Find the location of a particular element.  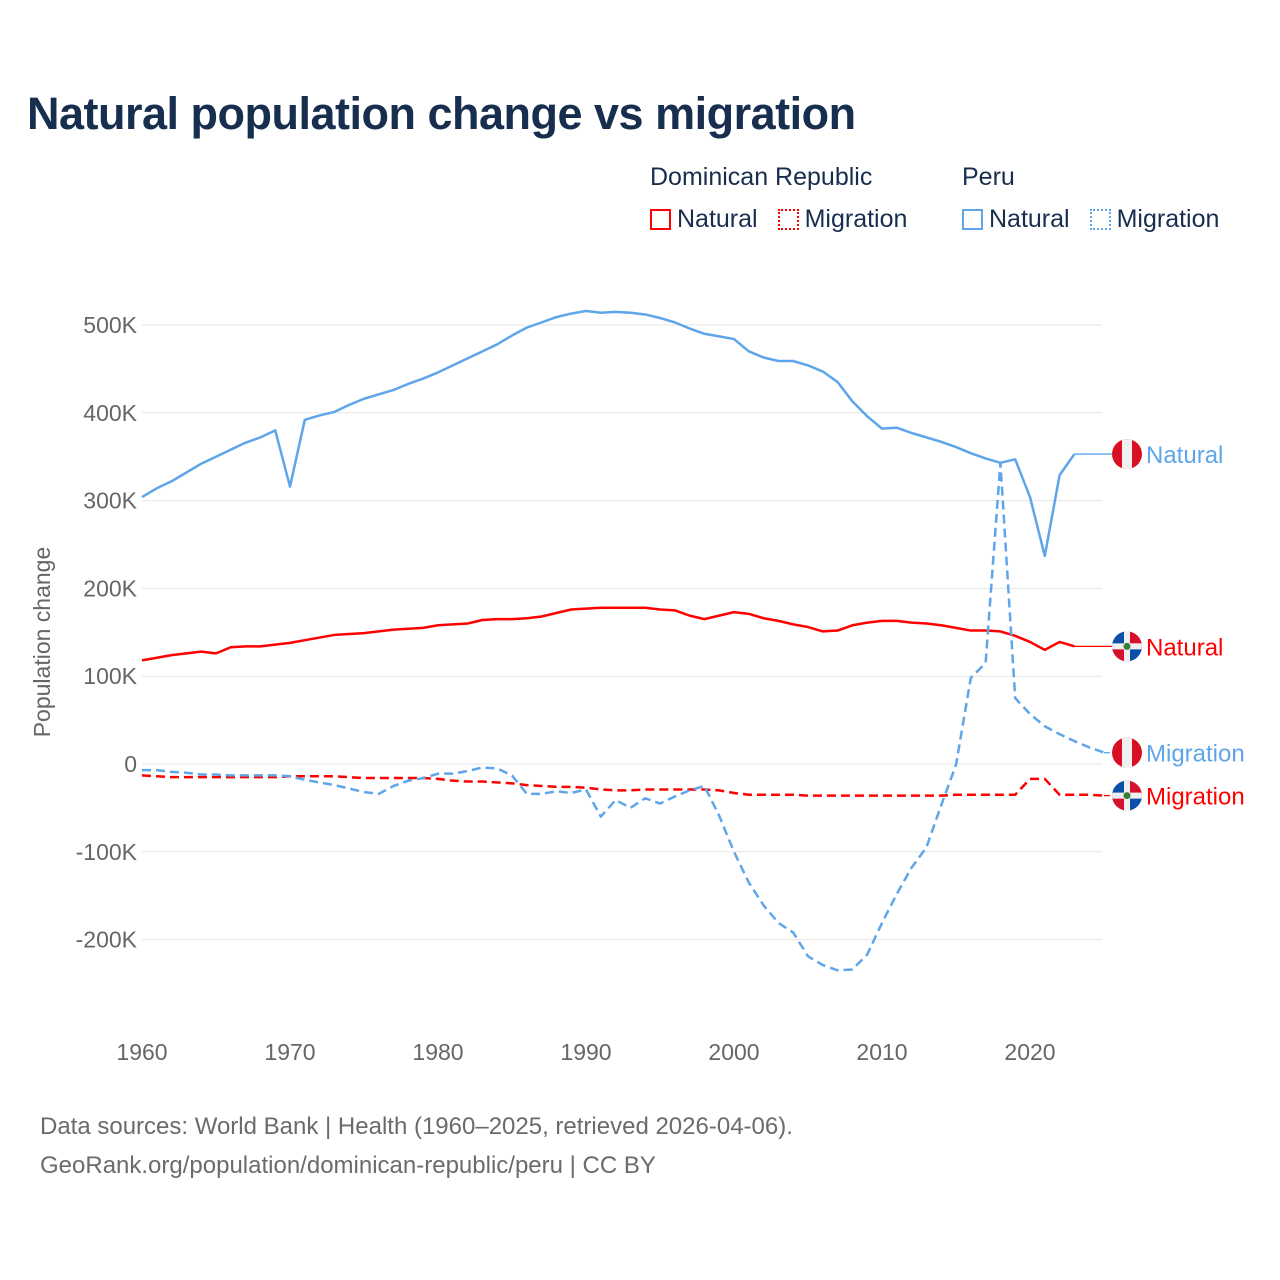

legend-item-peru-migration: Migration is located at coordinates (1154, 219).